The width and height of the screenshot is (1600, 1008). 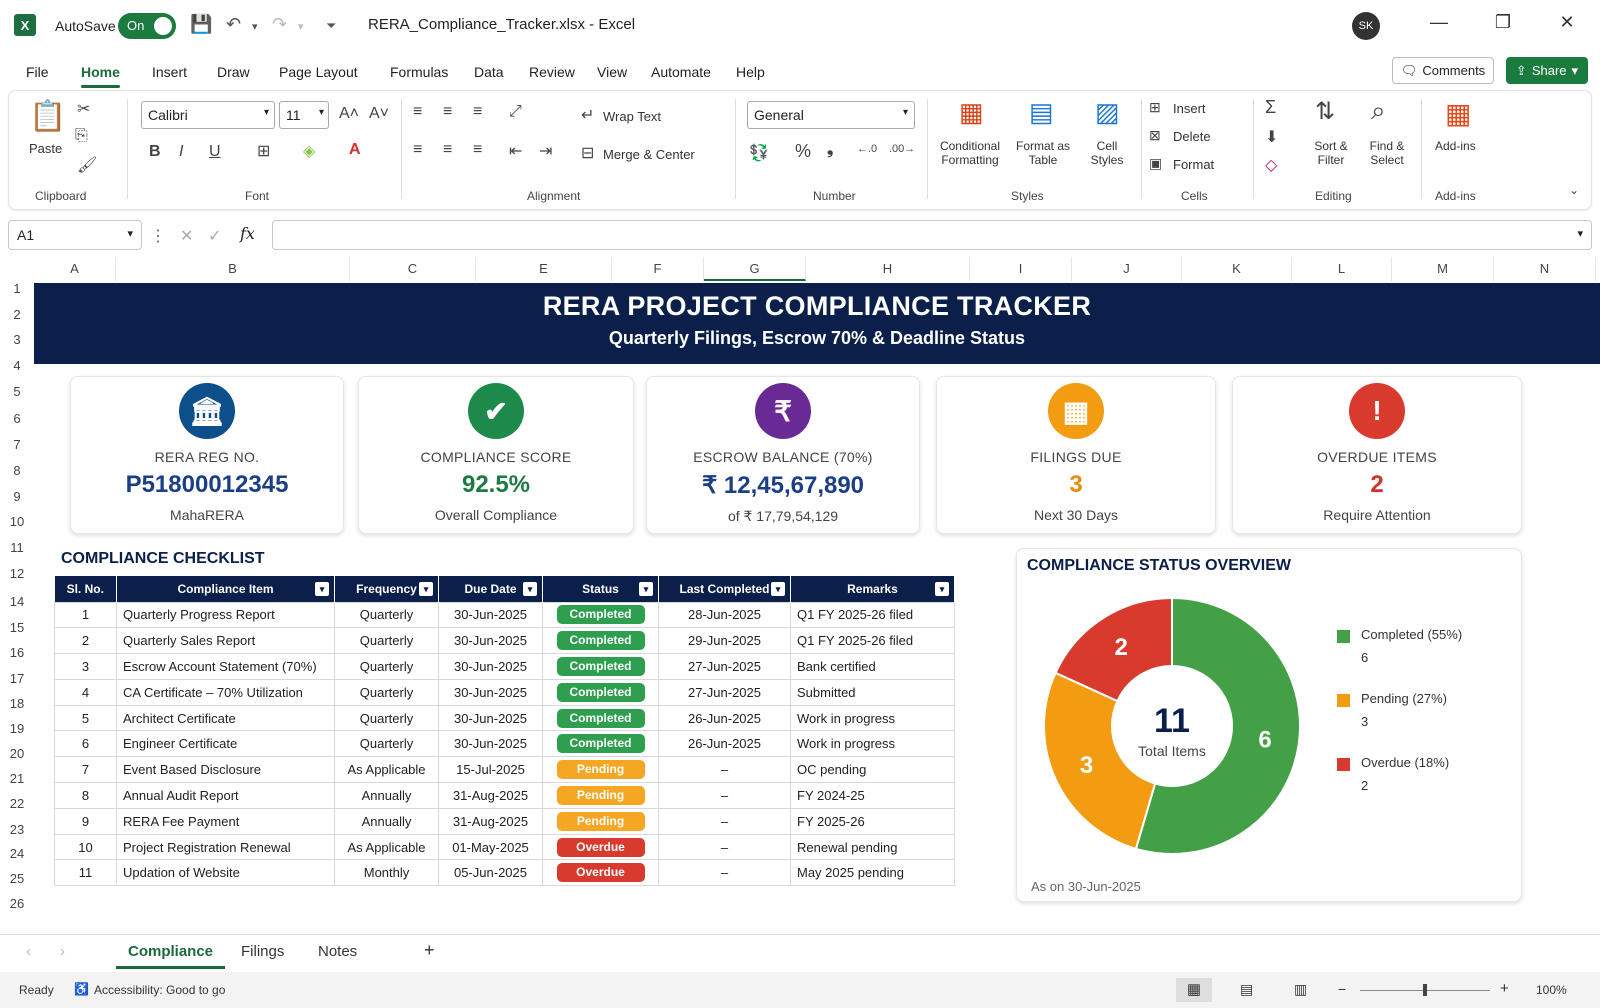 I want to click on table-cell: 5, so click(x=85, y=718).